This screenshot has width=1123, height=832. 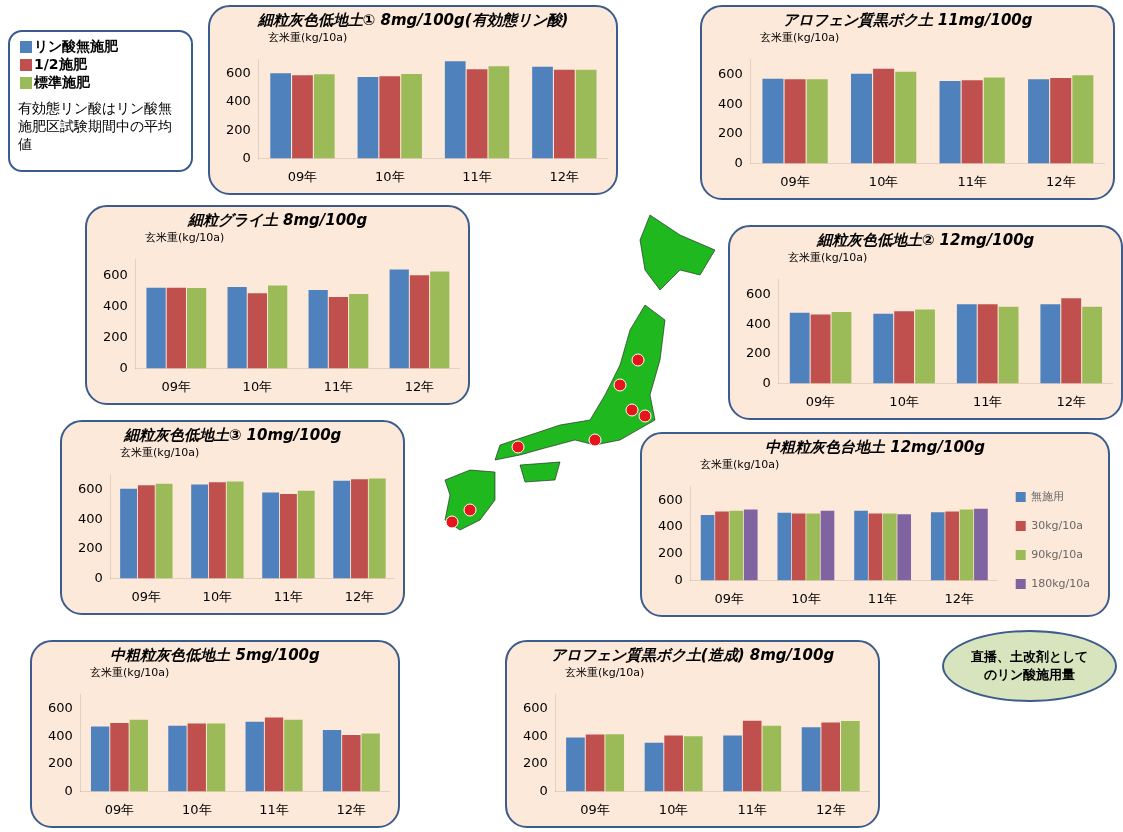 What do you see at coordinates (76, 47) in the screenshot?
I see `legend-label: リン酸無施肥` at bounding box center [76, 47].